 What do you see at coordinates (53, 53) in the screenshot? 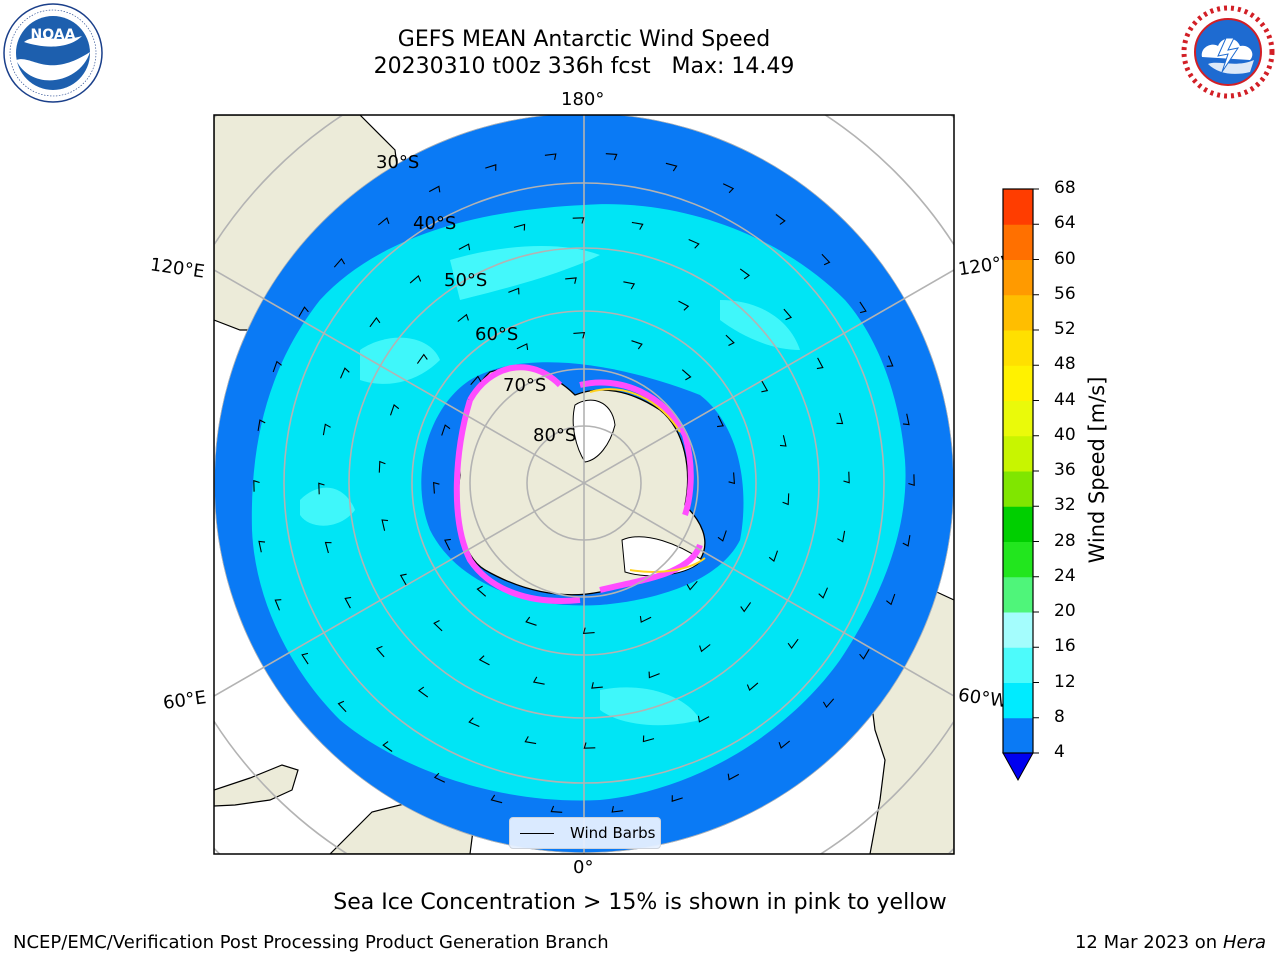
I see `noaa-logo-icon: NOAA` at bounding box center [53, 53].